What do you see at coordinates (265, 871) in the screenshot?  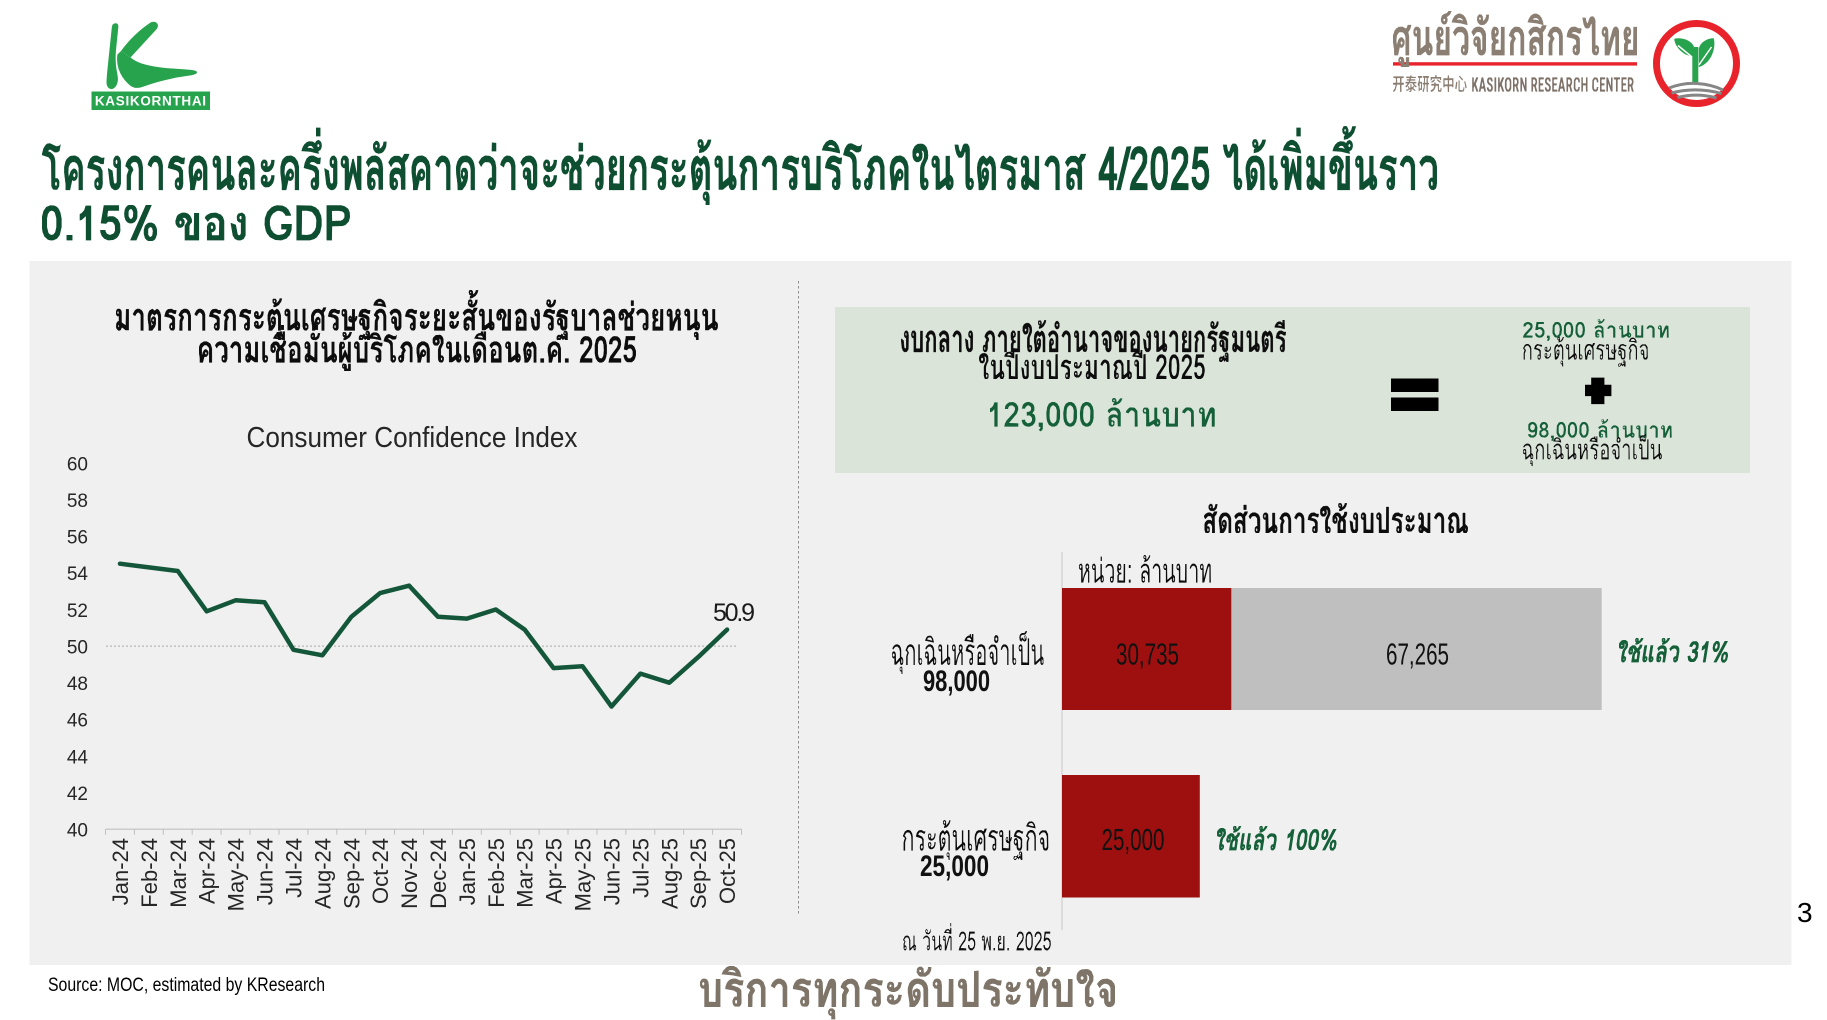 I see `svg-text: Jun-24` at bounding box center [265, 871].